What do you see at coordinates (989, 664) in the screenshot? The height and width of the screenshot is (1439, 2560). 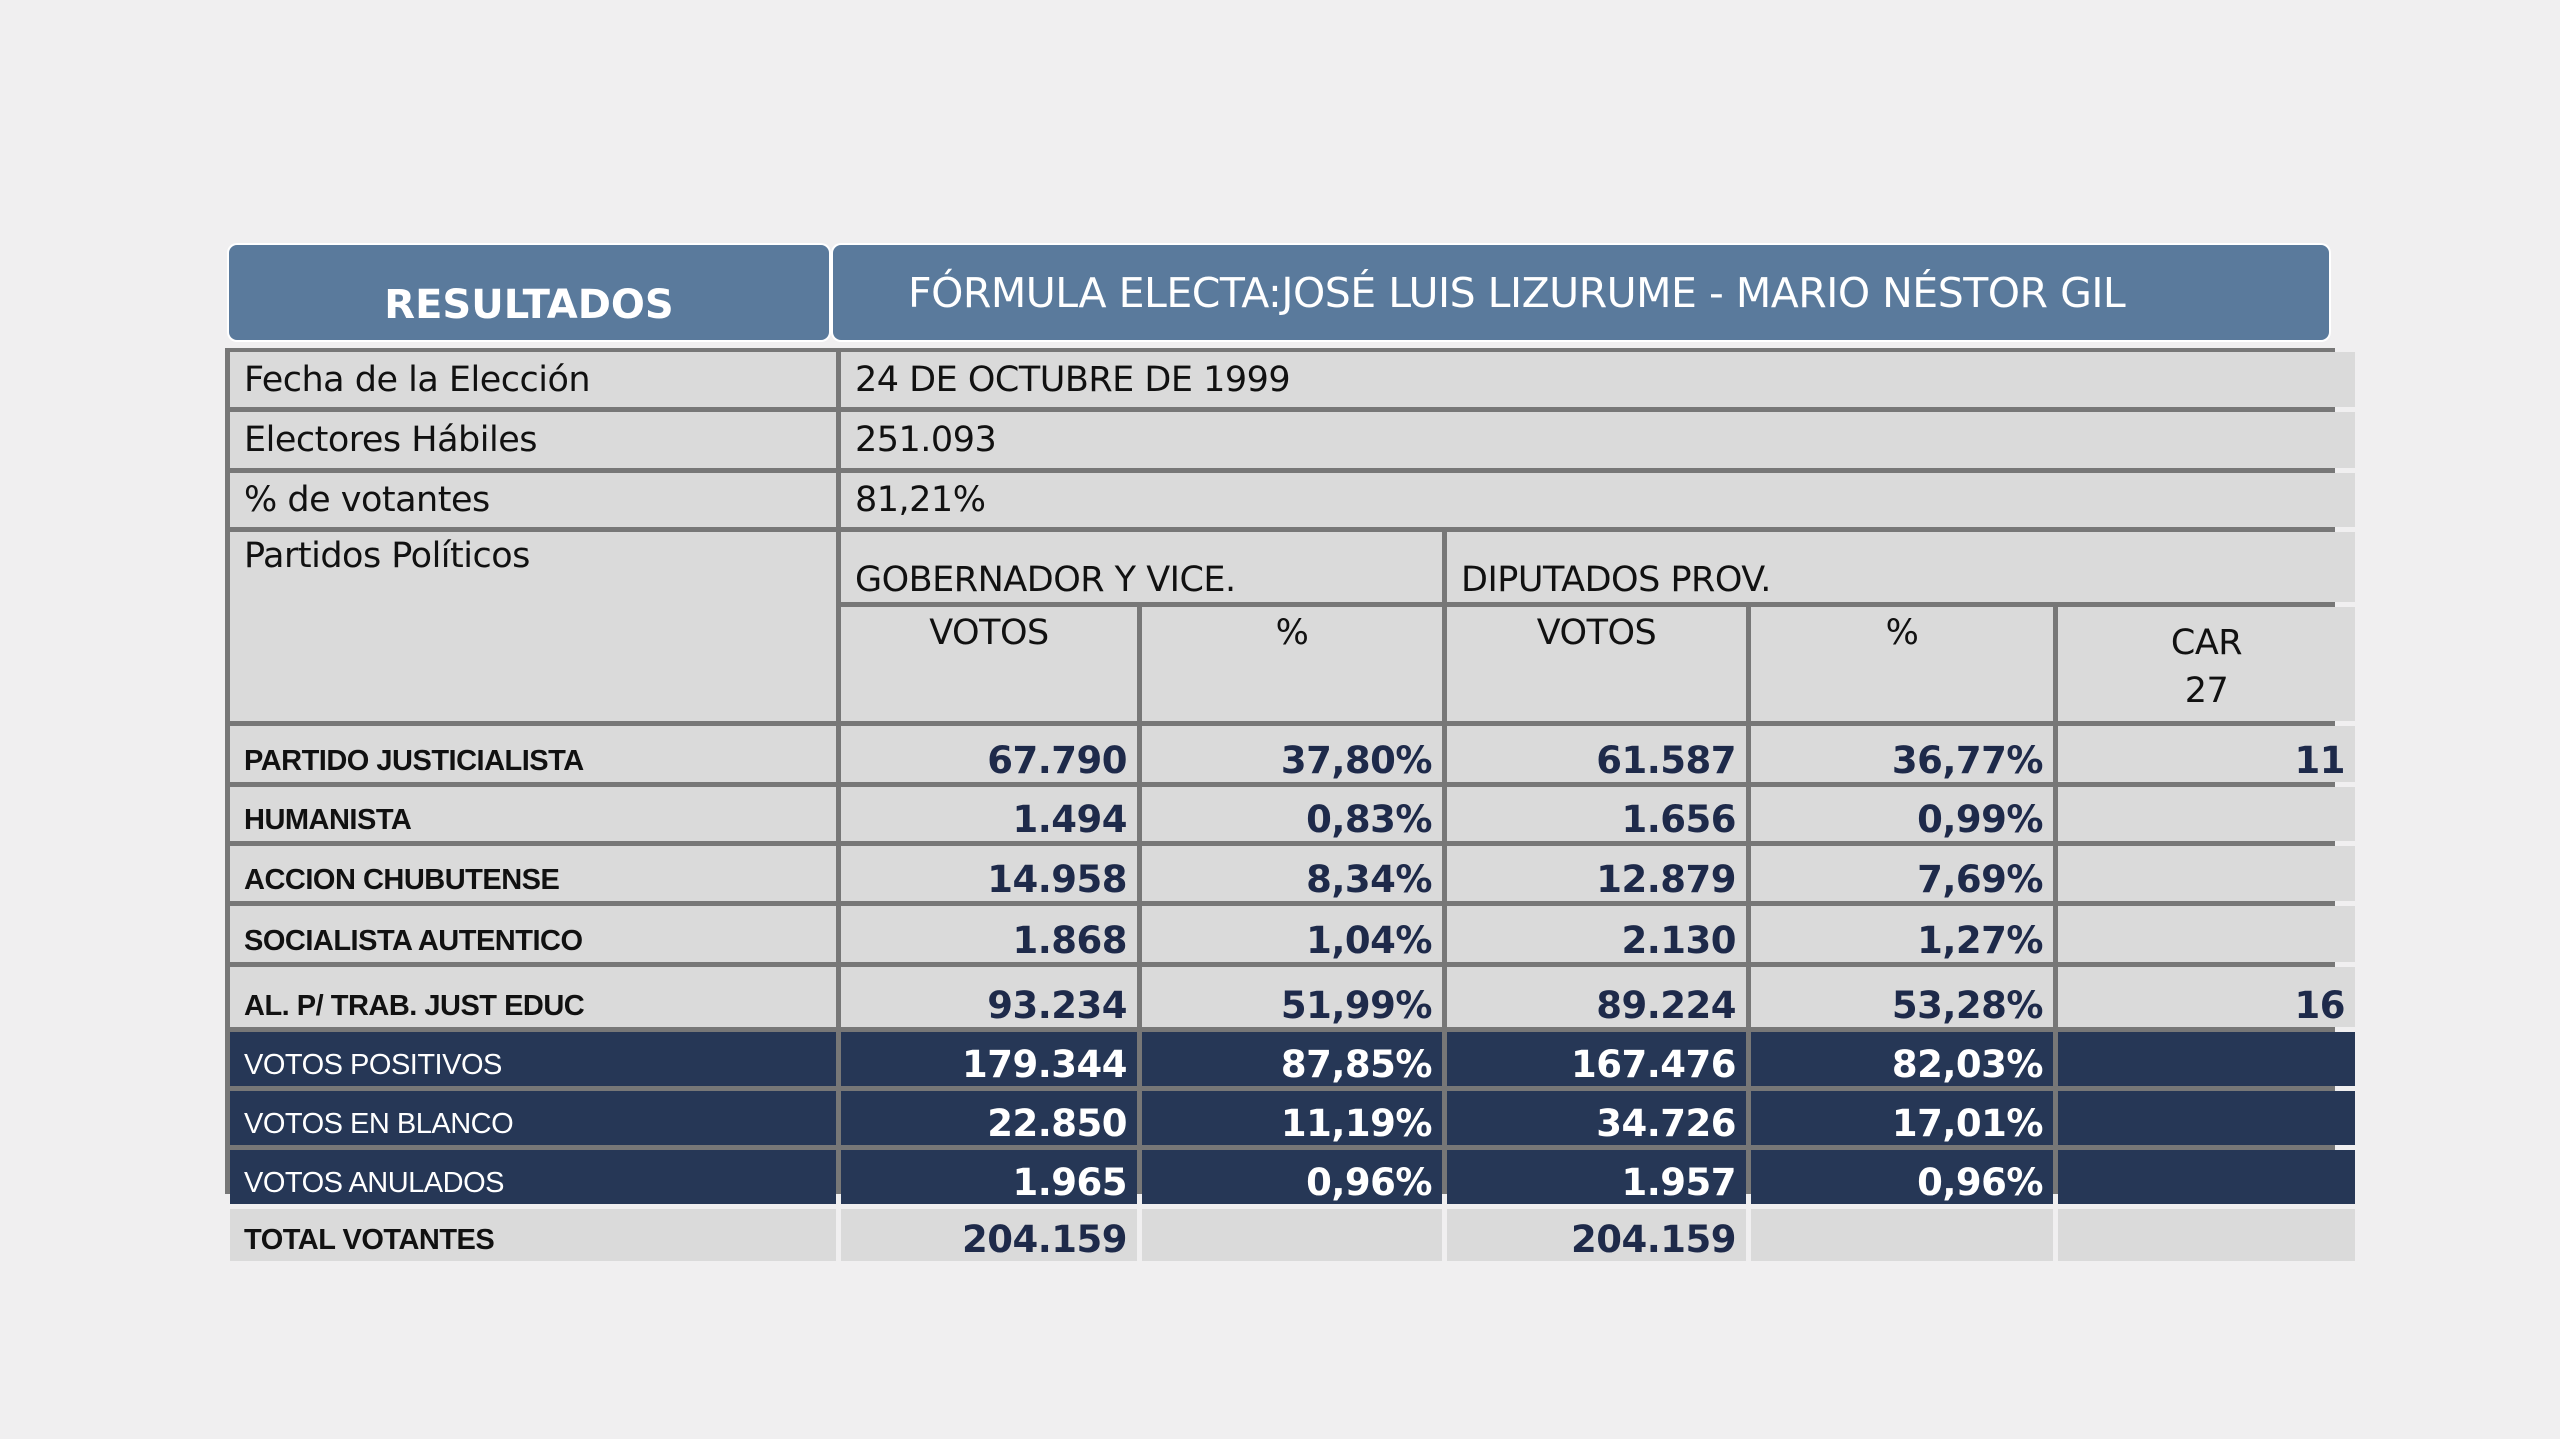 I see `gov-votes-header: VOTOS` at bounding box center [989, 664].